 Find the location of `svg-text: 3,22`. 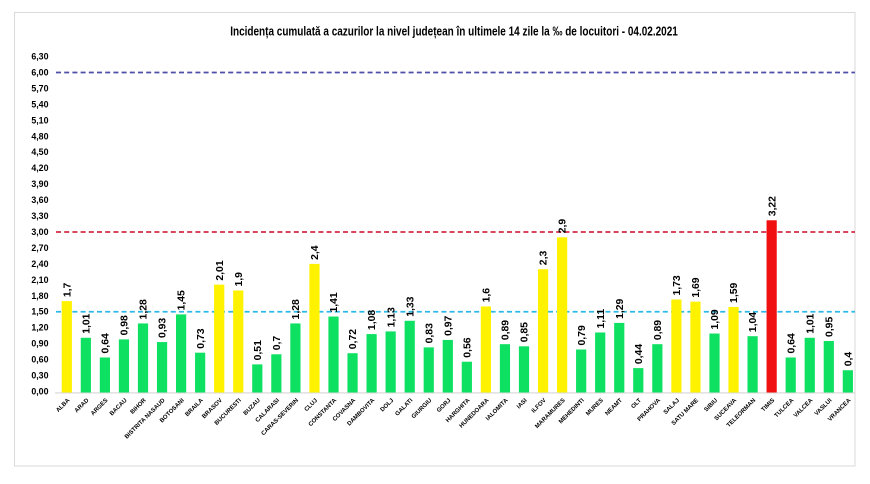

svg-text: 3,22 is located at coordinates (772, 206).